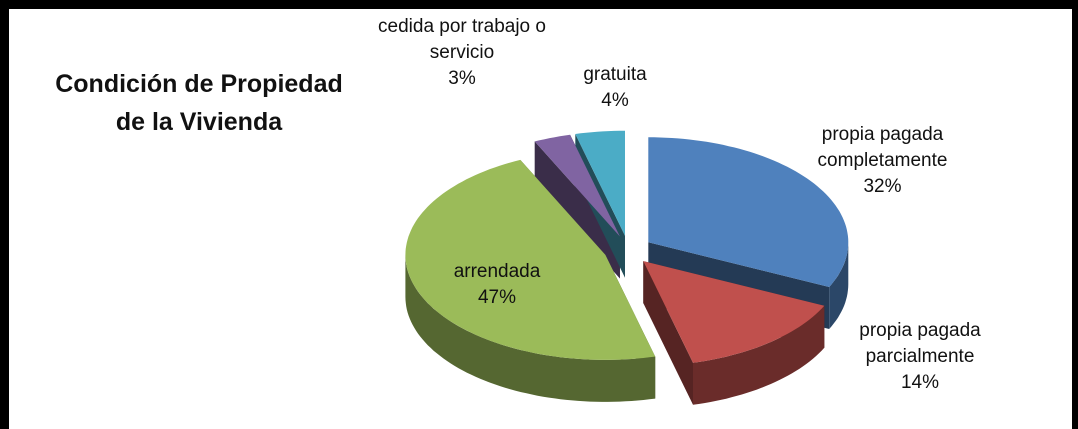 Image resolution: width=1078 pixels, height=429 pixels. What do you see at coordinates (199, 103) in the screenshot?
I see `chart-title: Condición de Propiedad de la Vivienda` at bounding box center [199, 103].